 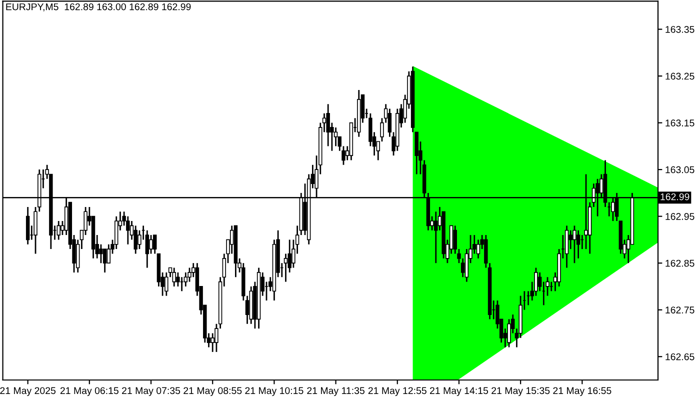 What do you see at coordinates (582, 391) in the screenshot?
I see `x-tick-label: 21 May 16:55` at bounding box center [582, 391].